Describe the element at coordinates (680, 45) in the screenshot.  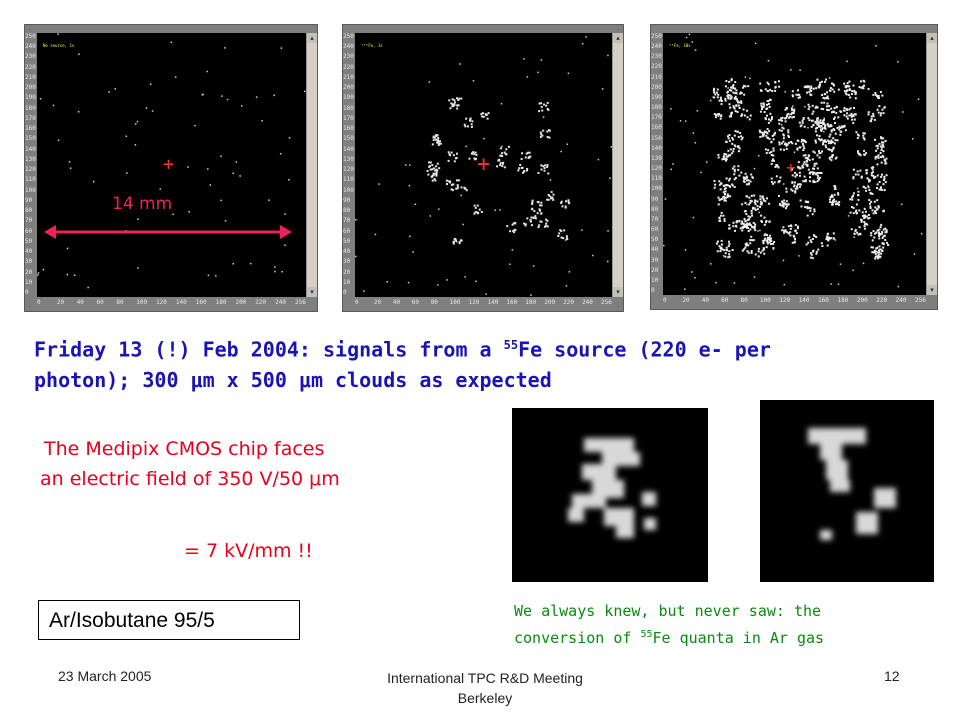
I see `plot-tag: ⁵⁵Fe, 10s` at that location.